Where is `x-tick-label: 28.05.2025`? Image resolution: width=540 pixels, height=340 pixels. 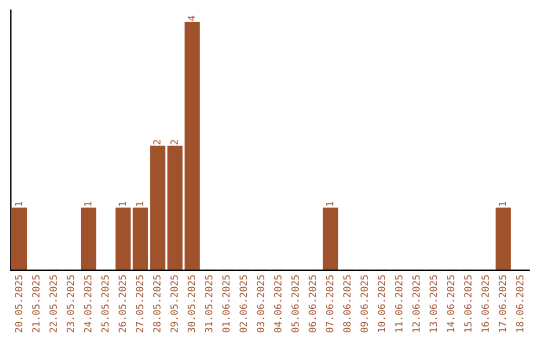
x-tick-label: 28.05.2025 is located at coordinates (157, 303).